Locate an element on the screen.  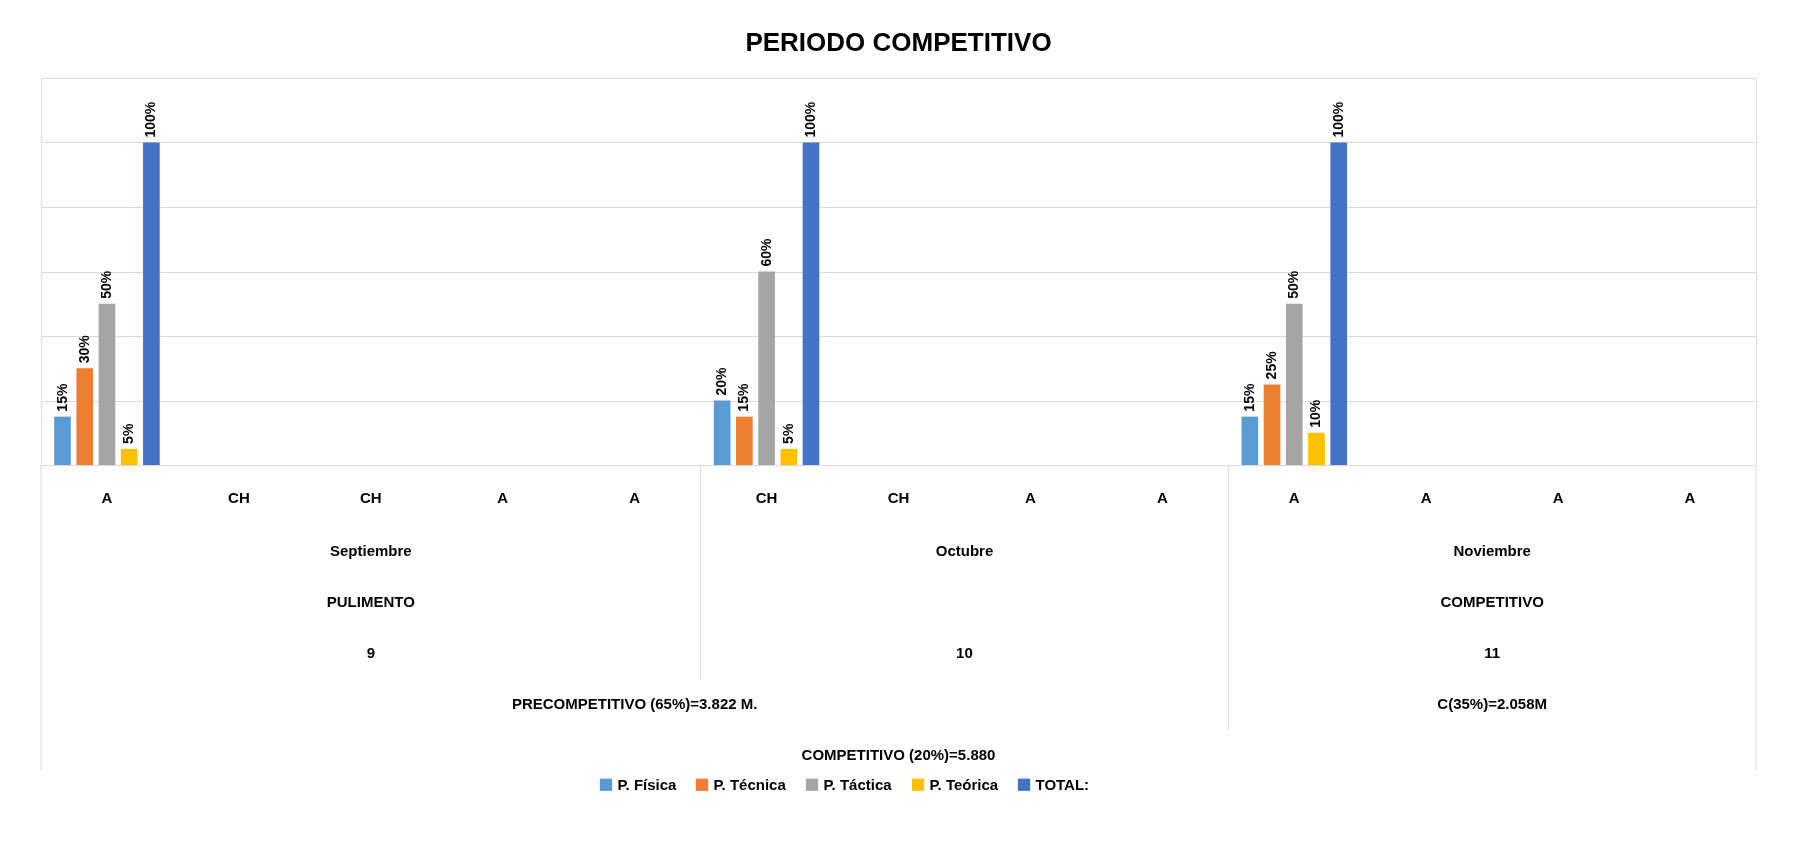
data-label: 60% is located at coordinates (765, 252).